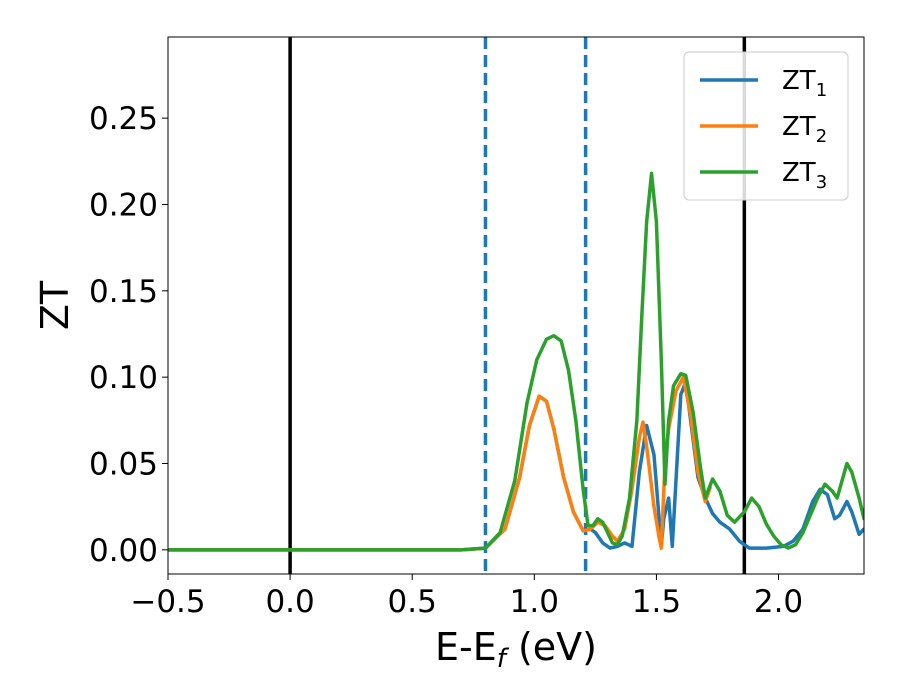 Image resolution: width=900 pixels, height=700 pixels. I want to click on y-tick-label: 0.05, so click(123, 464).